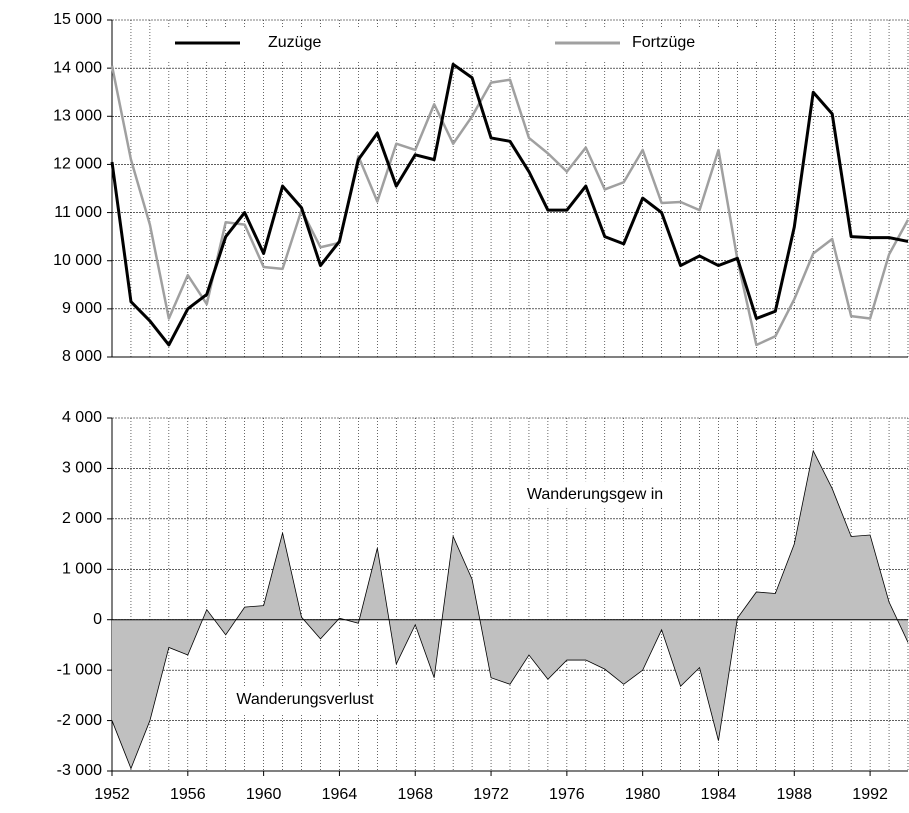 The height and width of the screenshot is (813, 909). What do you see at coordinates (82, 518) in the screenshot?
I see `y-tick-label: 2 000` at bounding box center [82, 518].